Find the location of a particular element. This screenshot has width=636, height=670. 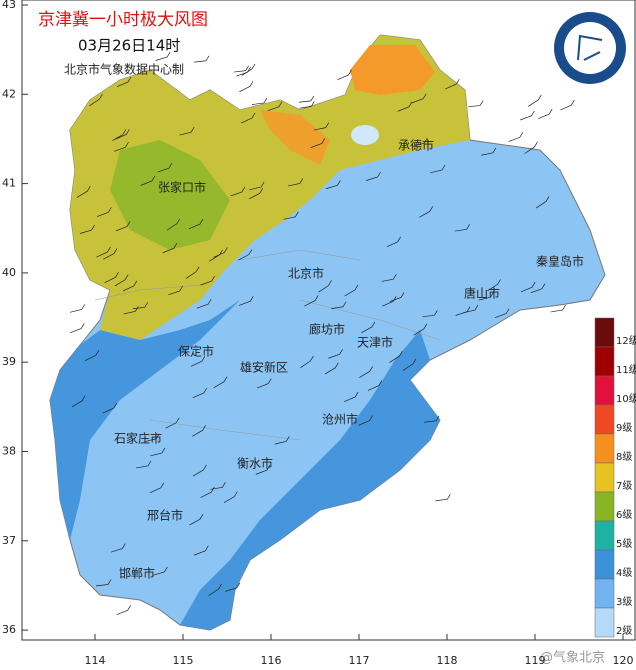

legend-label: 2级 is located at coordinates (624, 631).